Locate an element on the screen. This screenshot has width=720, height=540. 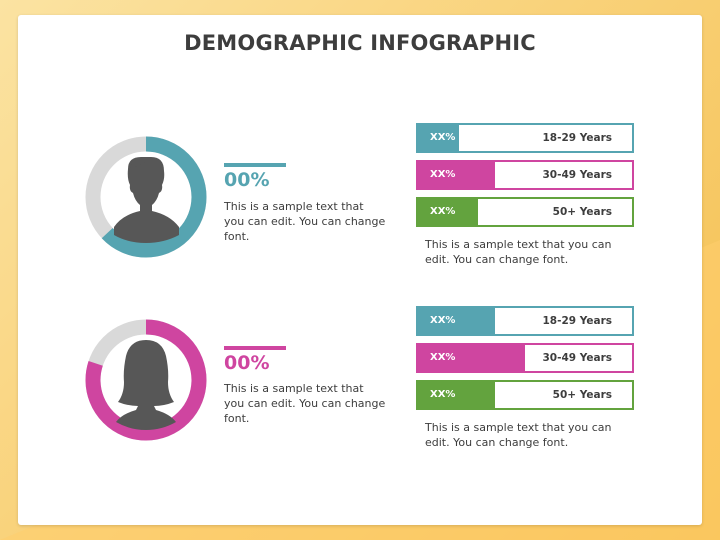
male-donut-arc is located at coordinates (146, 197).